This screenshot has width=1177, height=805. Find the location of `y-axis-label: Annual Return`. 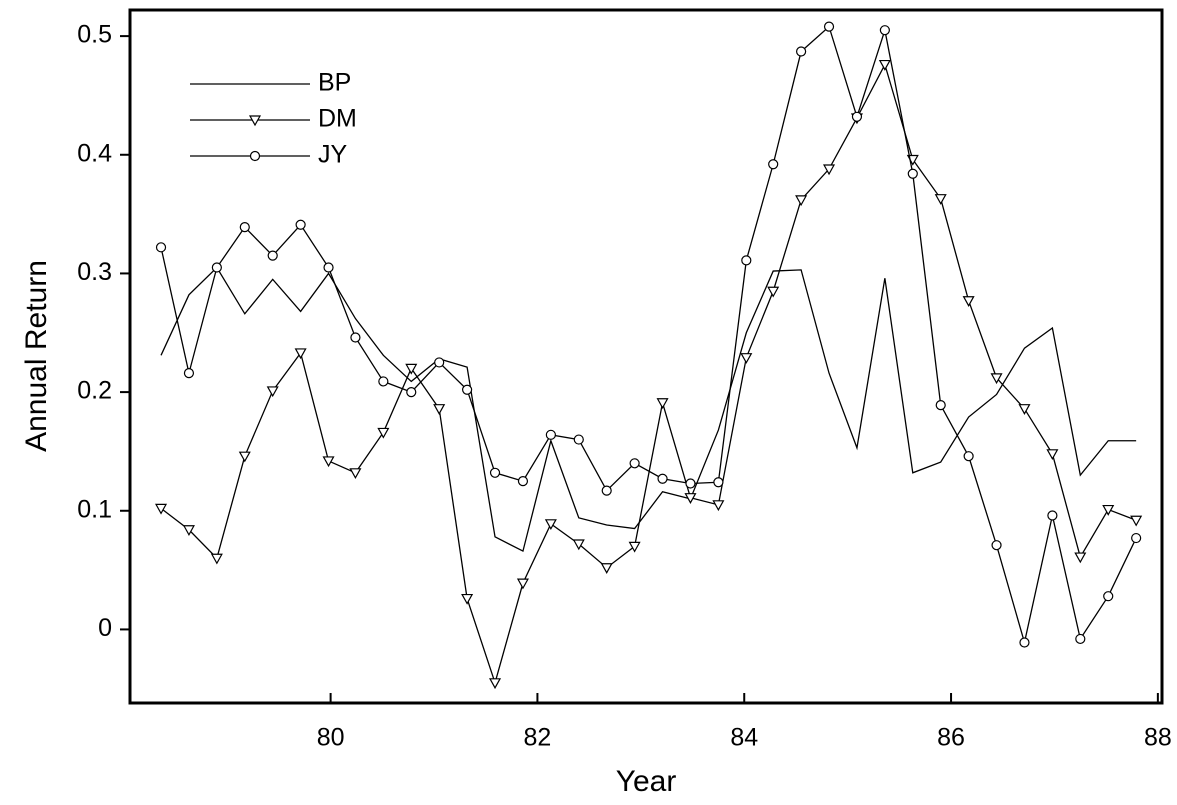

y-axis-label: Annual Return is located at coordinates (36, 356).